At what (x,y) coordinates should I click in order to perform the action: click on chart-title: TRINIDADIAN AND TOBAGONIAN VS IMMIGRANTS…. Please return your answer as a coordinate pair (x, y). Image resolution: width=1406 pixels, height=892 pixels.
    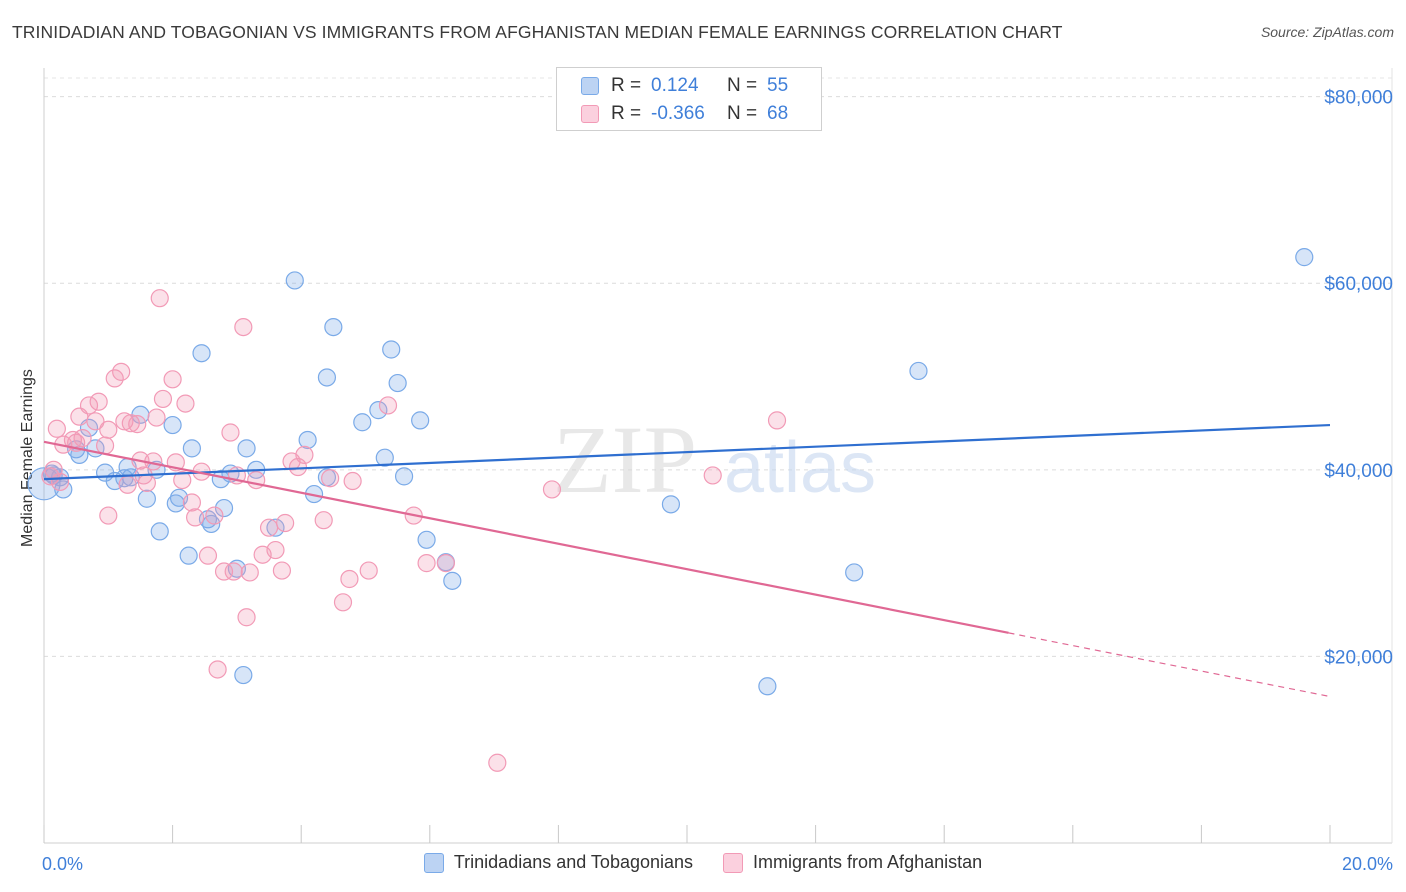
    Looking at the image, I should click on (537, 32).